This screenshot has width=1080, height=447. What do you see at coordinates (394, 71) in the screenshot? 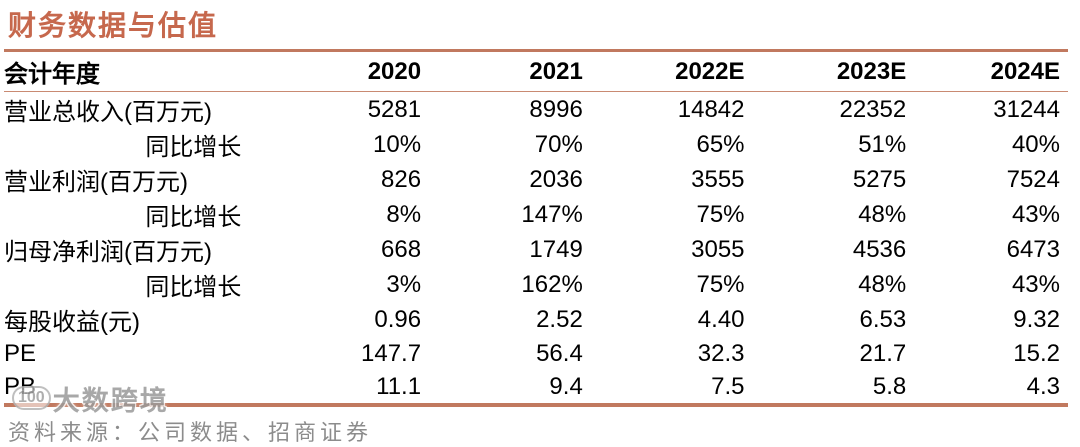
I see `col-header-2020: 2020` at bounding box center [394, 71].